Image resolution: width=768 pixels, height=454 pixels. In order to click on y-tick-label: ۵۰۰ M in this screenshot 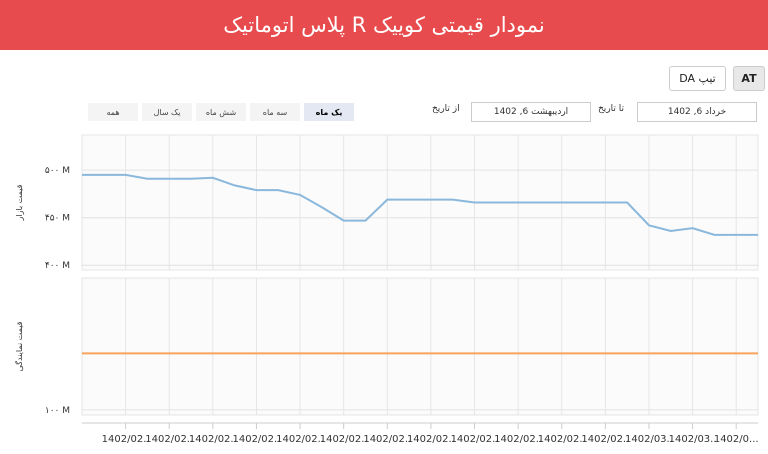, I will do `click(57, 171)`.